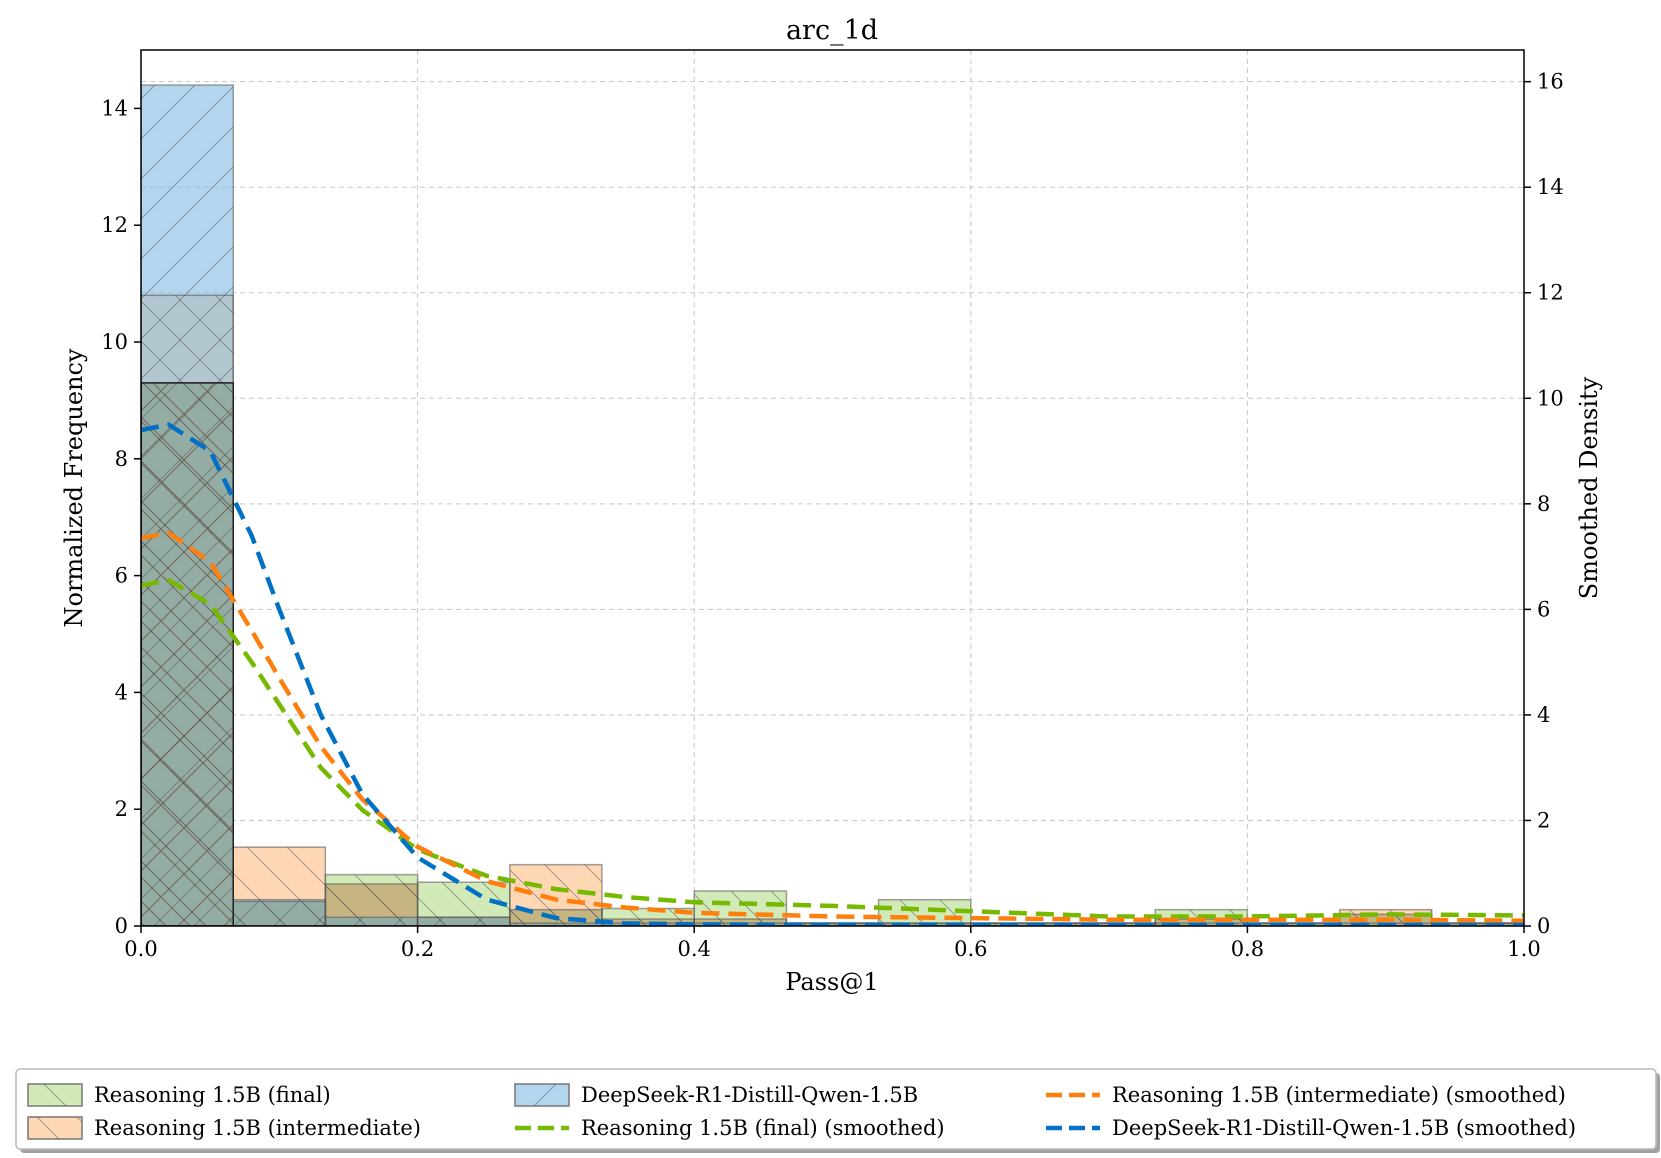 This screenshot has width=1661, height=1158. I want to click on legend-label: Reasoning 1.5B (intermediate) (smoothed), so click(1339, 1095).